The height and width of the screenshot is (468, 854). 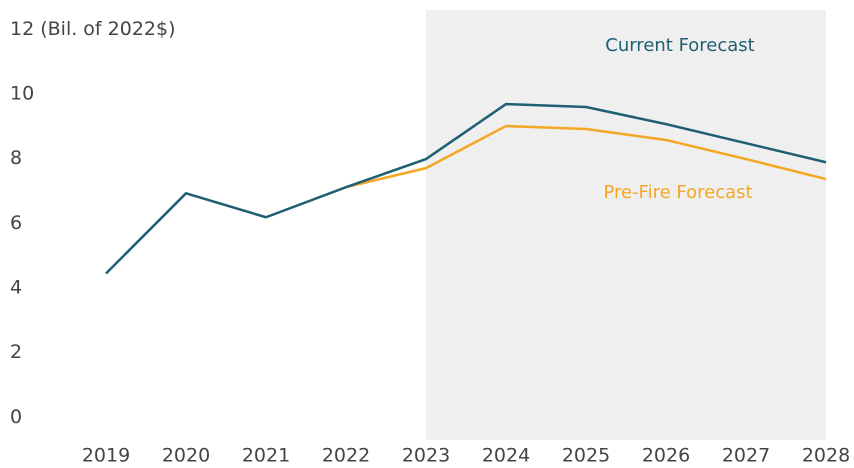 I want to click on x-tick-label: 2019, so click(x=106, y=456).